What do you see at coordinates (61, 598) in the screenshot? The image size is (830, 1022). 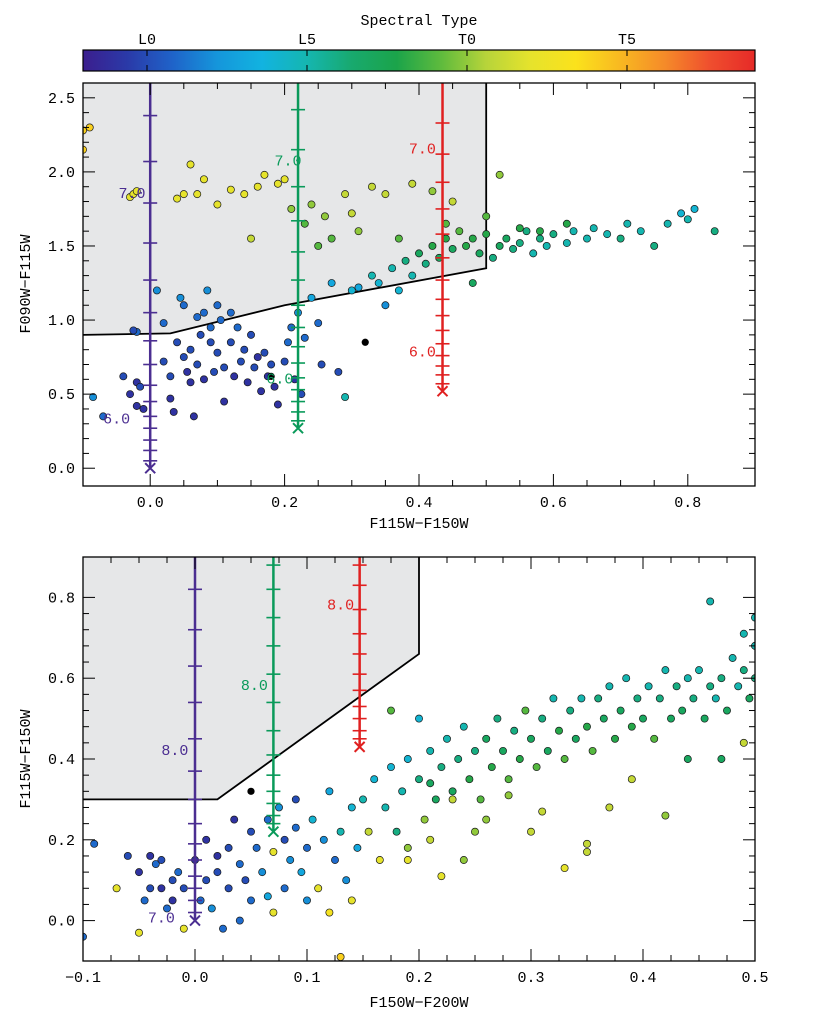 I see `y-tick-label: 0.8` at bounding box center [61, 598].